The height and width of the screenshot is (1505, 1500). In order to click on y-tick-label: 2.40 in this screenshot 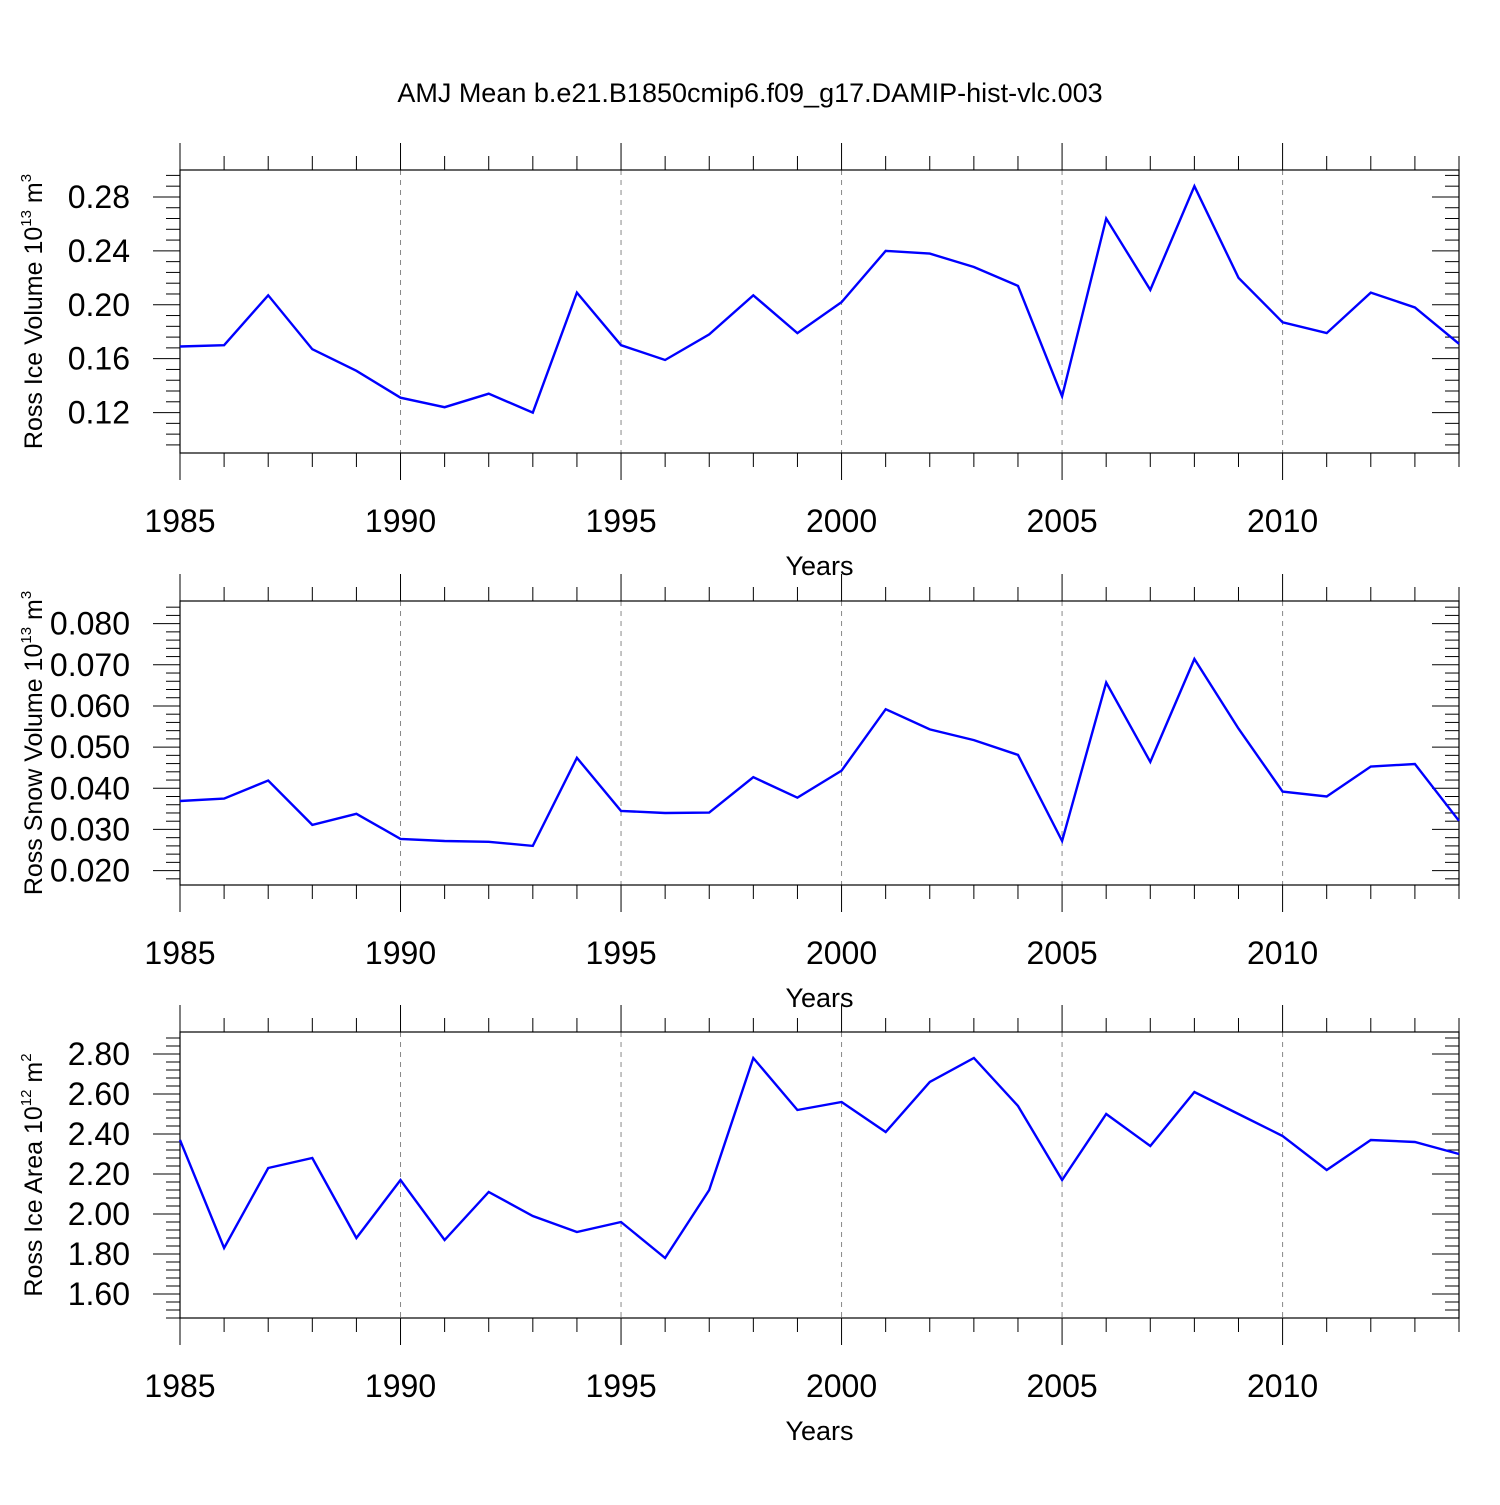, I will do `click(99, 1134)`.